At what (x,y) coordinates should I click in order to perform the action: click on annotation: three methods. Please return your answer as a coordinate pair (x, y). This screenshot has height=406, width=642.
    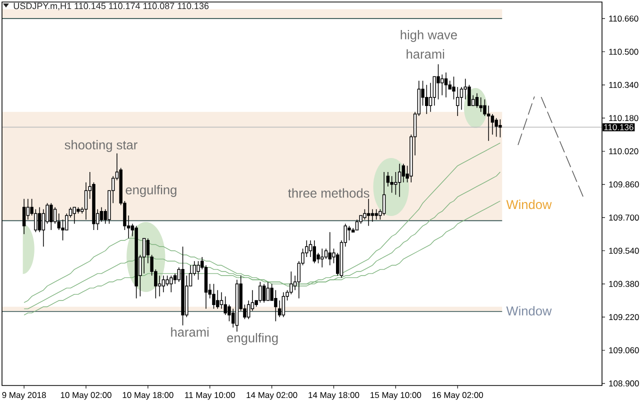
    Looking at the image, I should click on (329, 193).